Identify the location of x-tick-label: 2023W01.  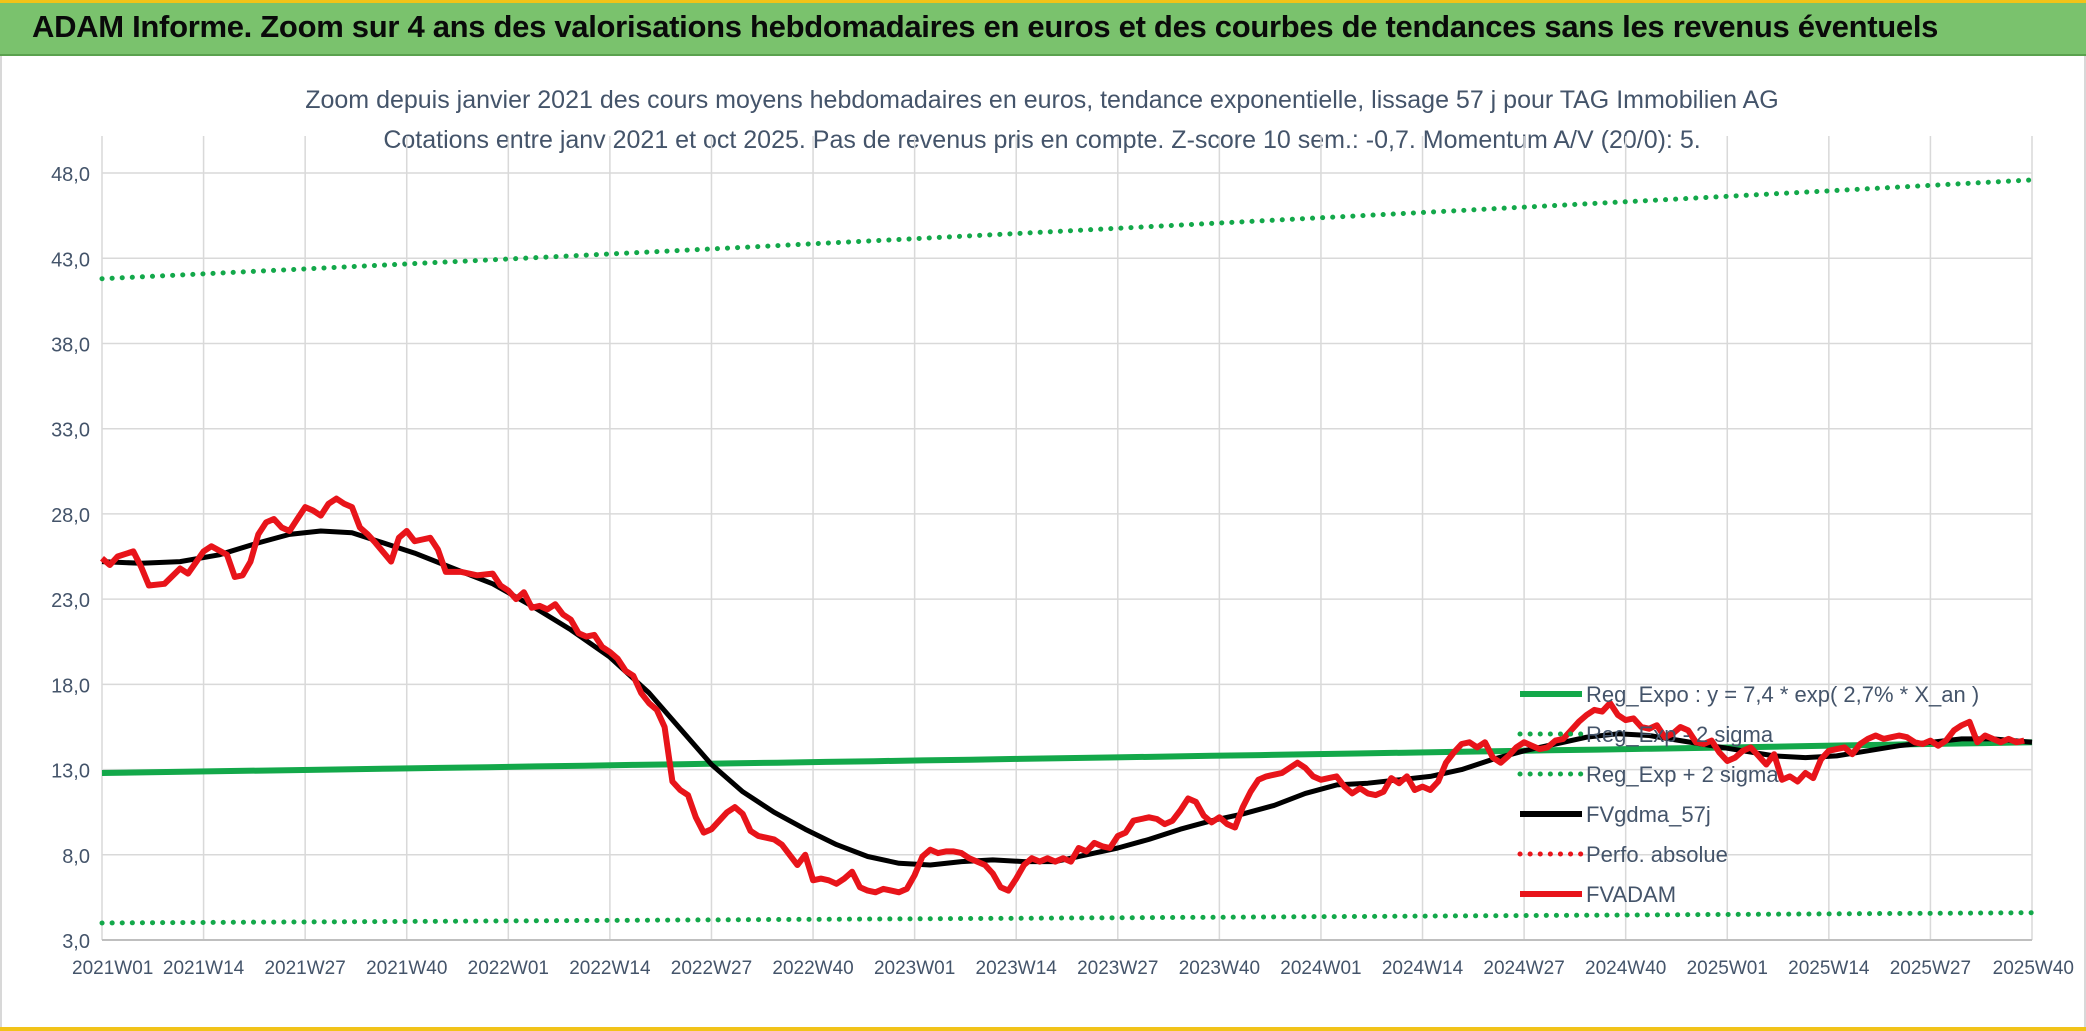
(914, 968).